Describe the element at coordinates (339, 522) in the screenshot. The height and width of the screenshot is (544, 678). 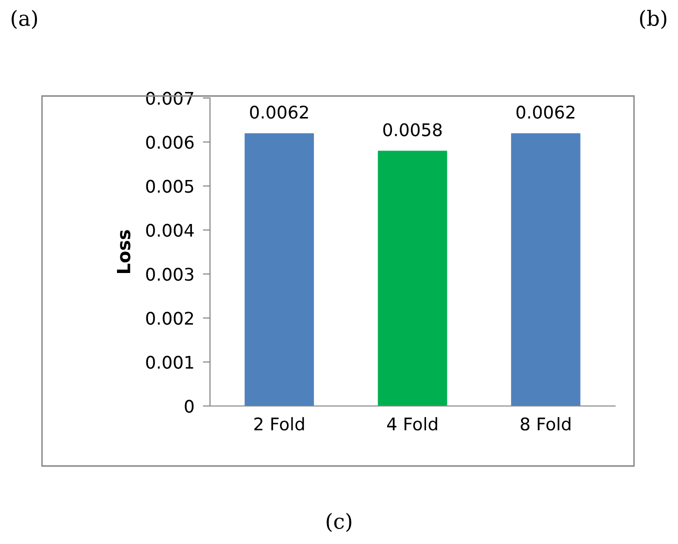
I see `text: (c)` at that location.